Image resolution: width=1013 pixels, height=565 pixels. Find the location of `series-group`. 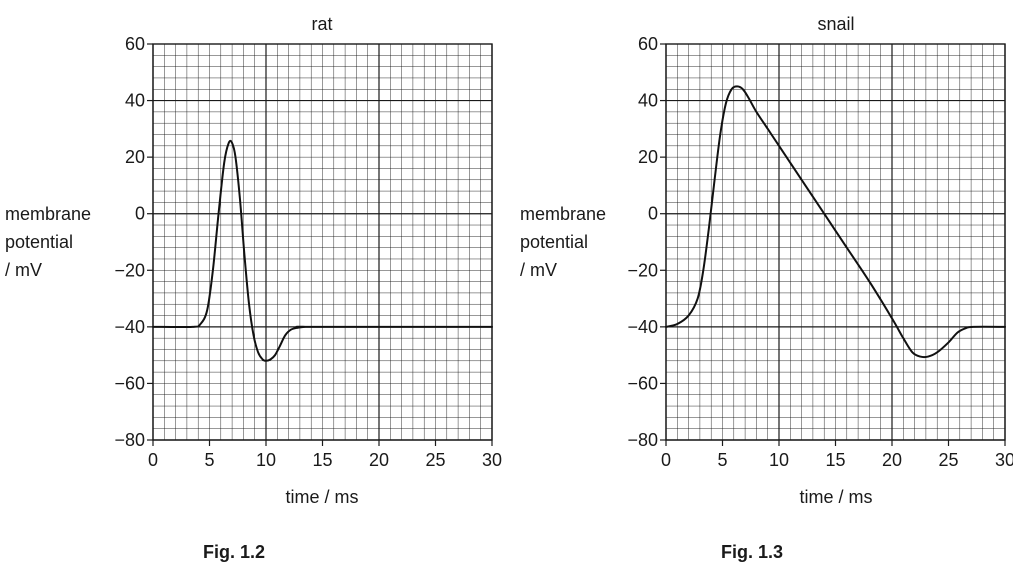

series-group is located at coordinates (322, 250).